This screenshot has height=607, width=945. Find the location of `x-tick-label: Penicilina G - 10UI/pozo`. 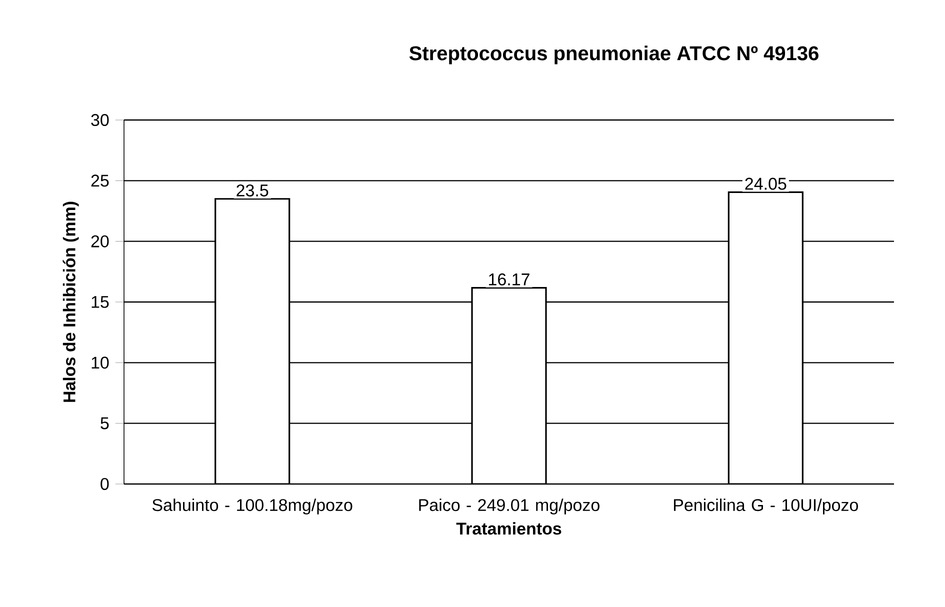

x-tick-label: Penicilina G - 10UI/pozo is located at coordinates (766, 506).